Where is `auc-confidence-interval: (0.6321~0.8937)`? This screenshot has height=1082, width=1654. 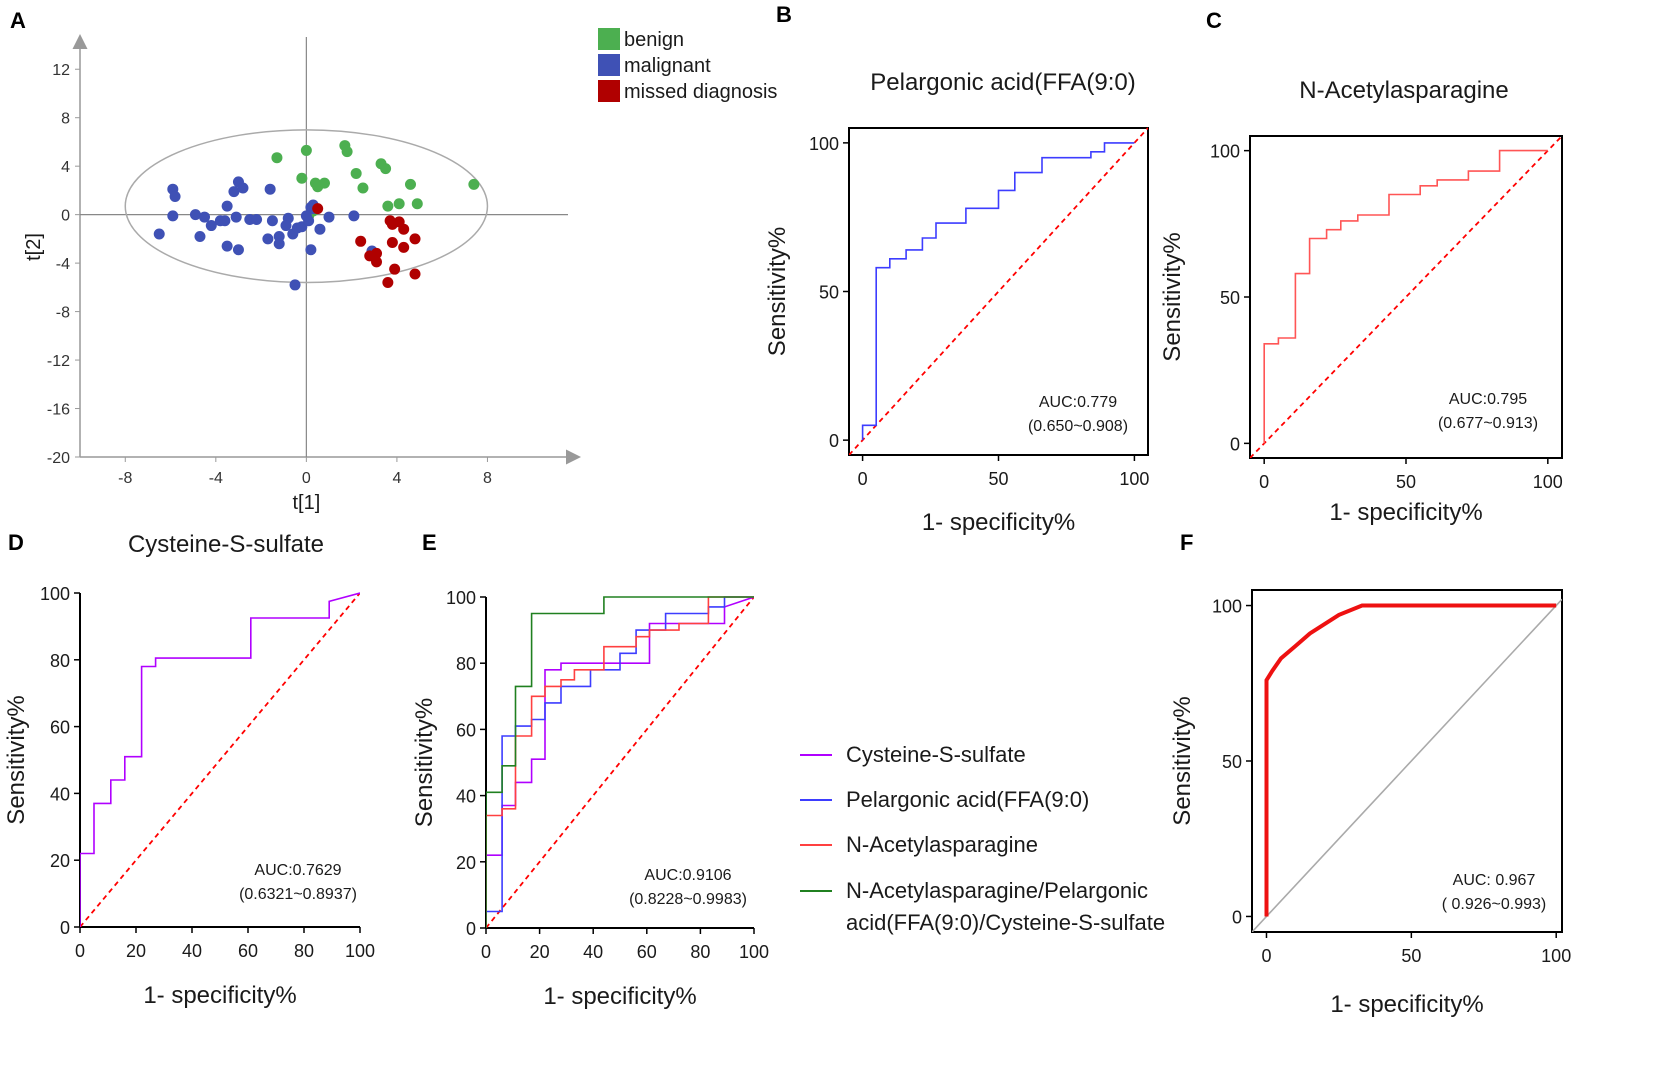
auc-confidence-interval: (0.6321~0.8937) is located at coordinates (298, 894).